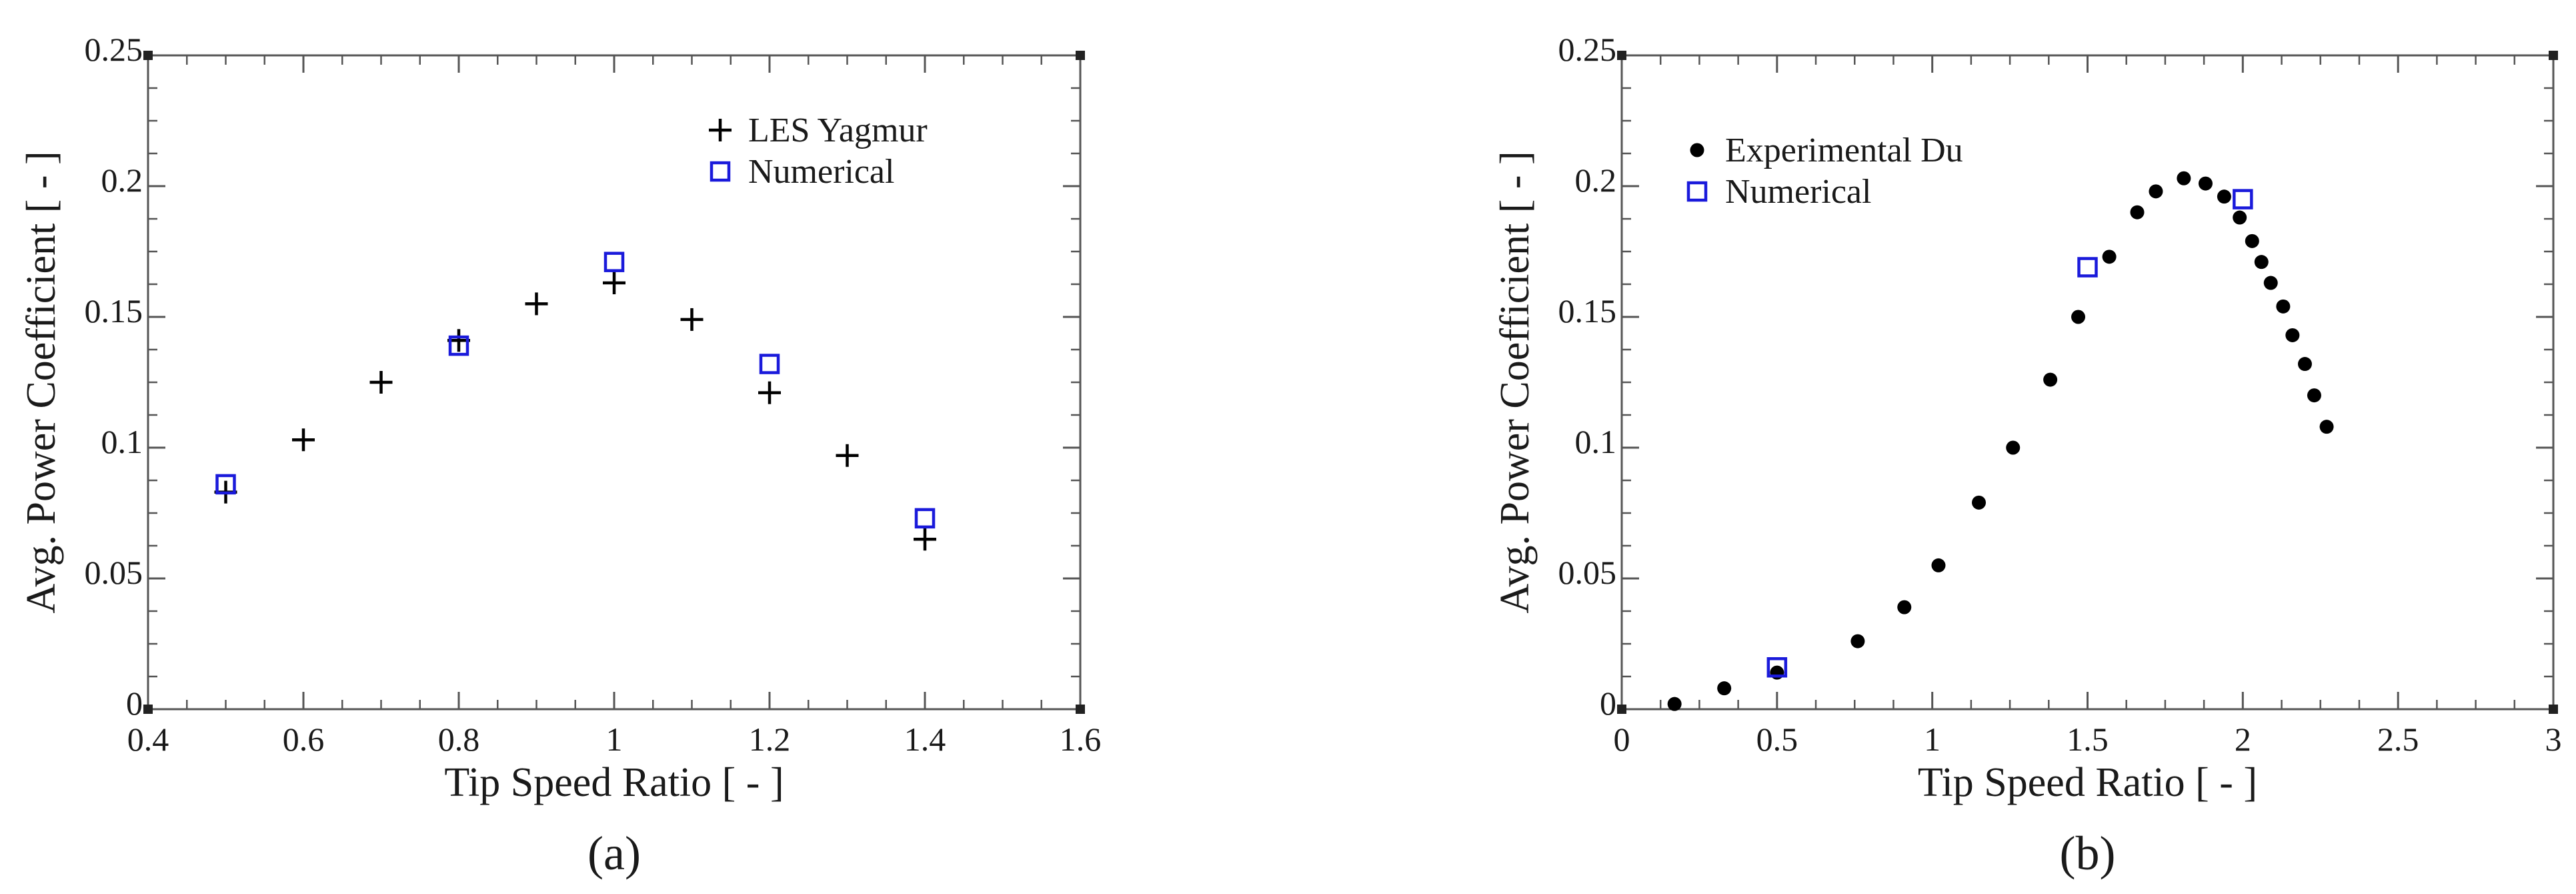 Image resolution: width=2576 pixels, height=894 pixels. I want to click on x-tick-labels: 0.4 0.6 0.8 1 1.2 1.4 1.6, so click(614, 739).